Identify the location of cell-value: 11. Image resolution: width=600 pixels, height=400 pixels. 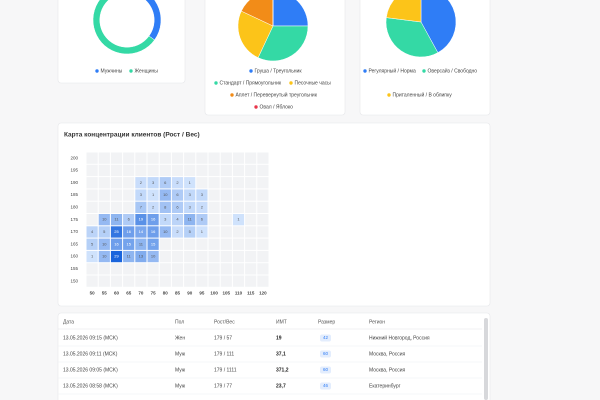
(116, 219).